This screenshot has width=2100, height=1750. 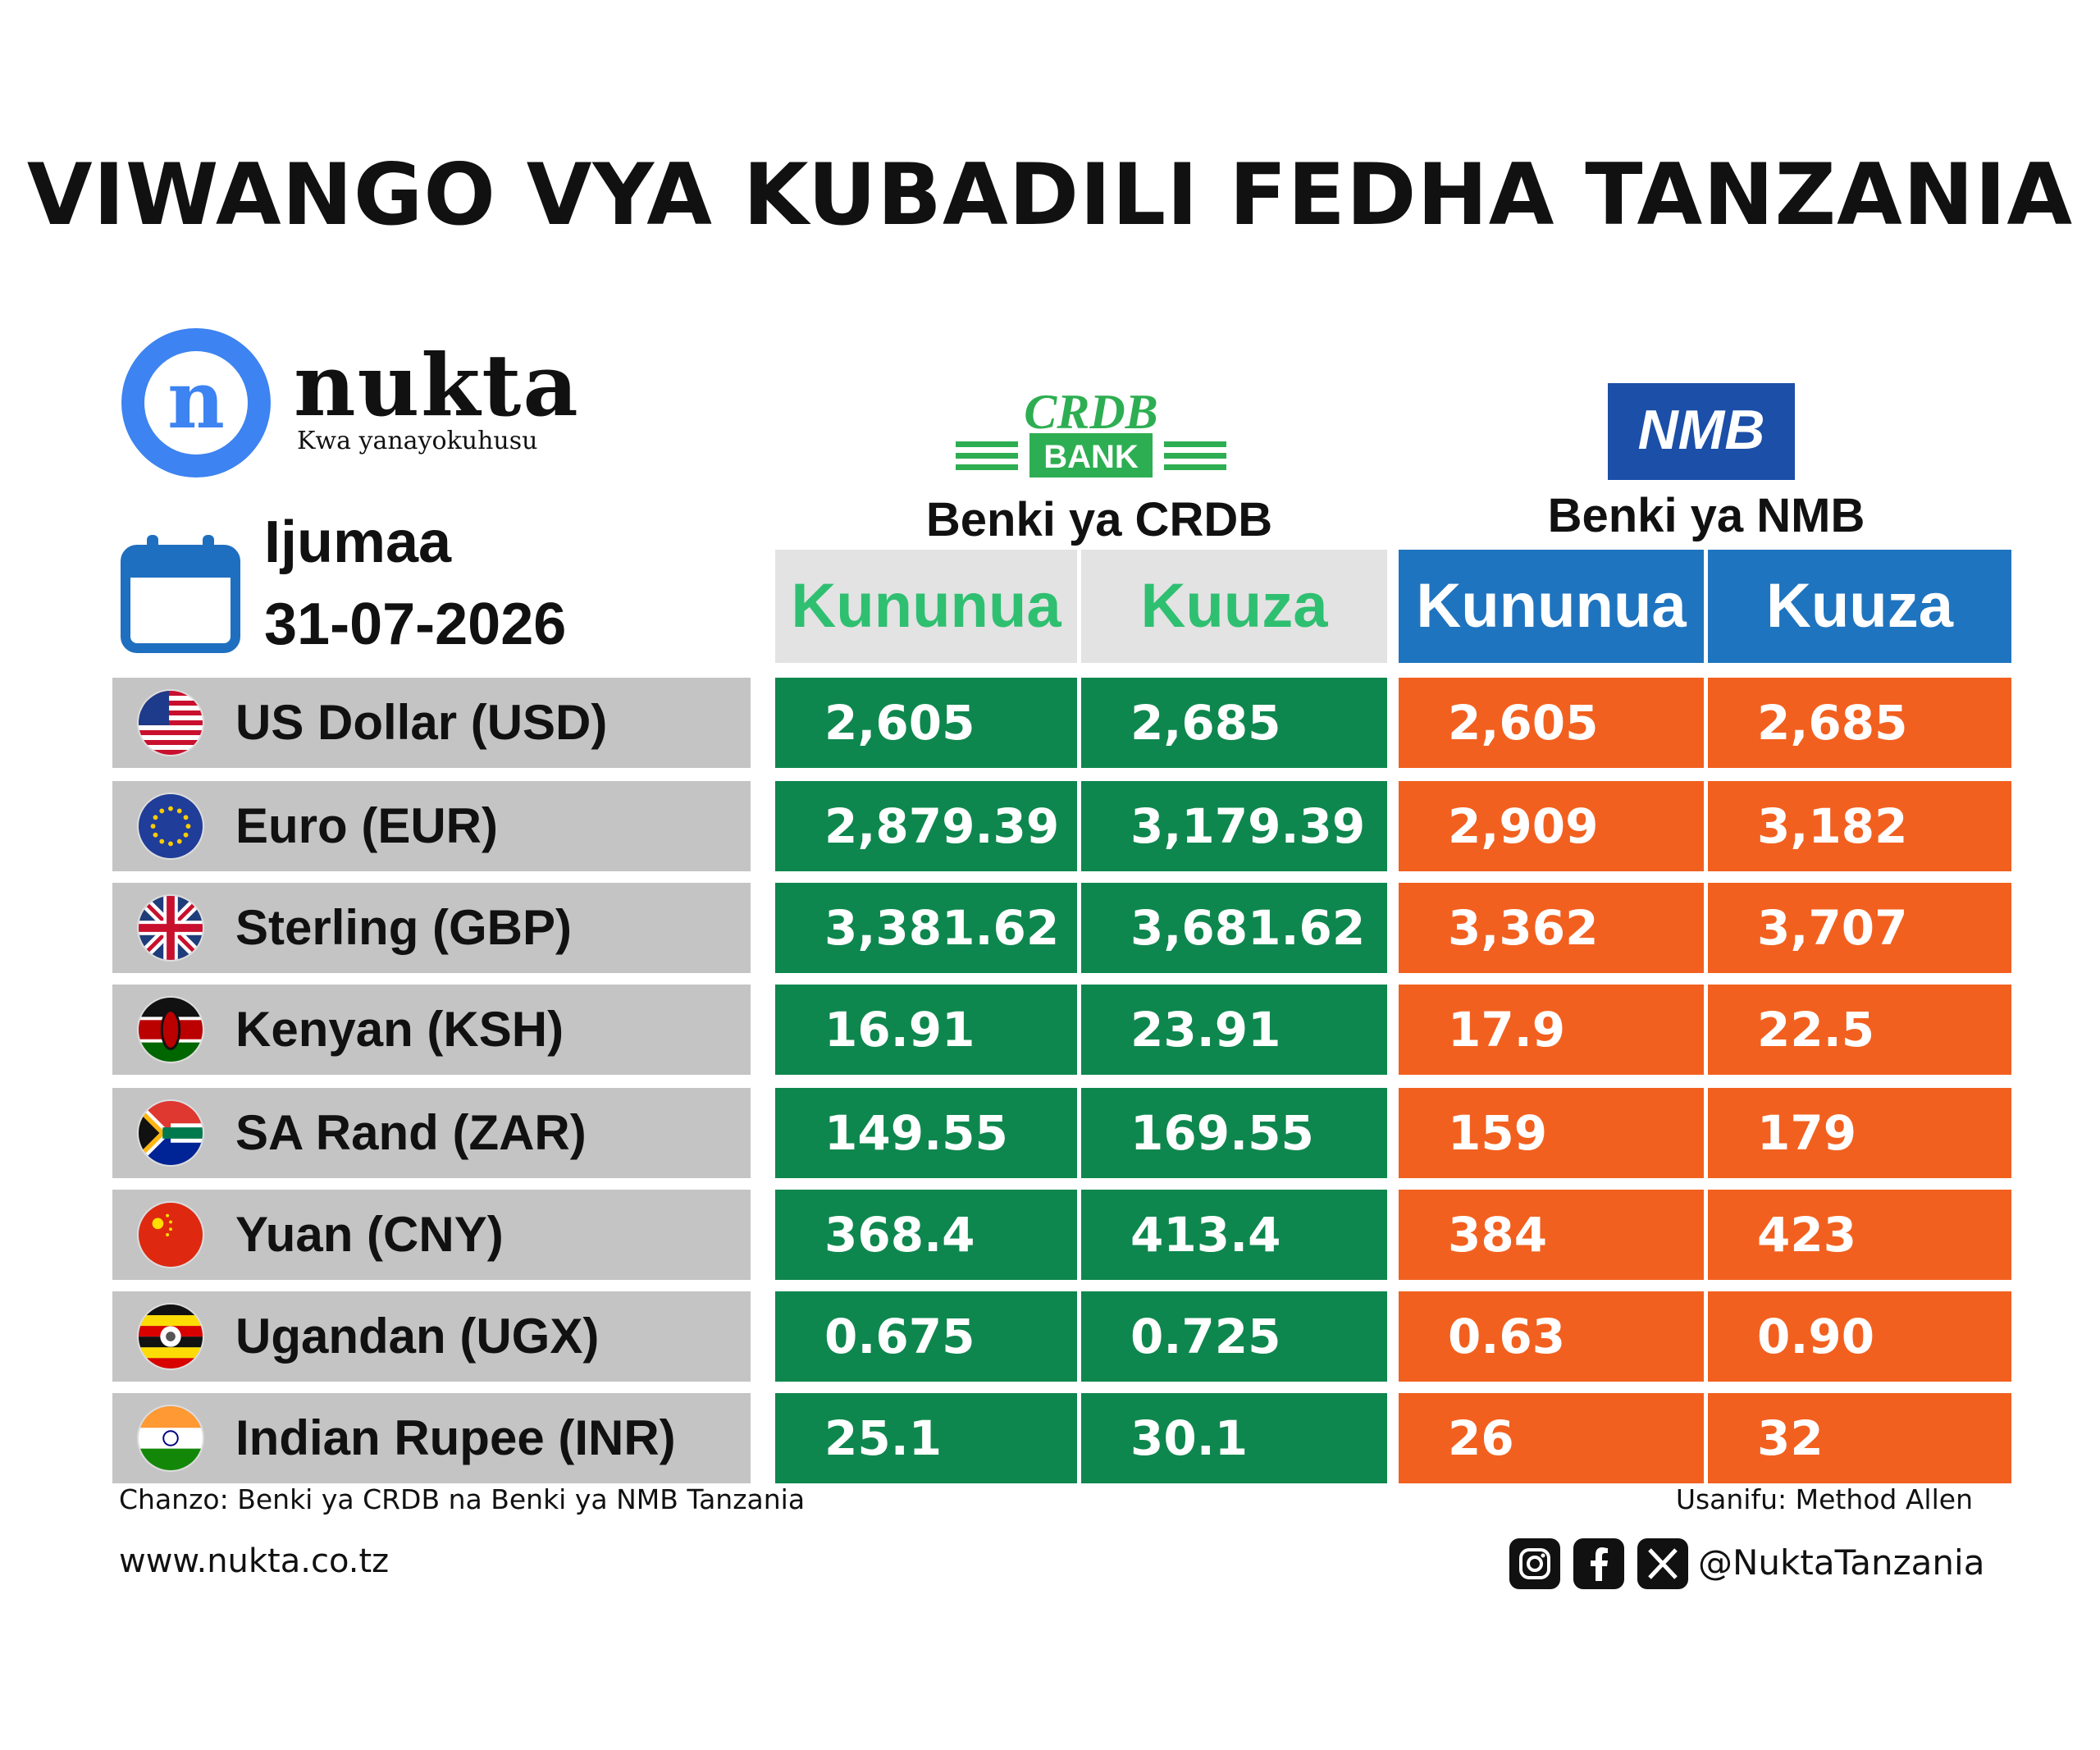 What do you see at coordinates (171, 1029) in the screenshot?
I see `kenya-flag-icon` at bounding box center [171, 1029].